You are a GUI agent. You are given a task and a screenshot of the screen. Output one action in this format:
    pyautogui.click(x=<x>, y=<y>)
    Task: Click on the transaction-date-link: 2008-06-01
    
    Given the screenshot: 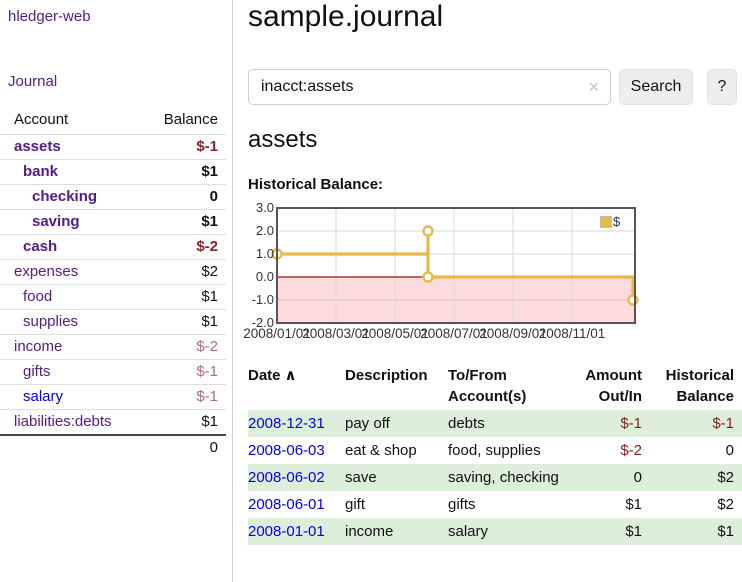 What is the action you would take?
    pyautogui.click(x=286, y=504)
    